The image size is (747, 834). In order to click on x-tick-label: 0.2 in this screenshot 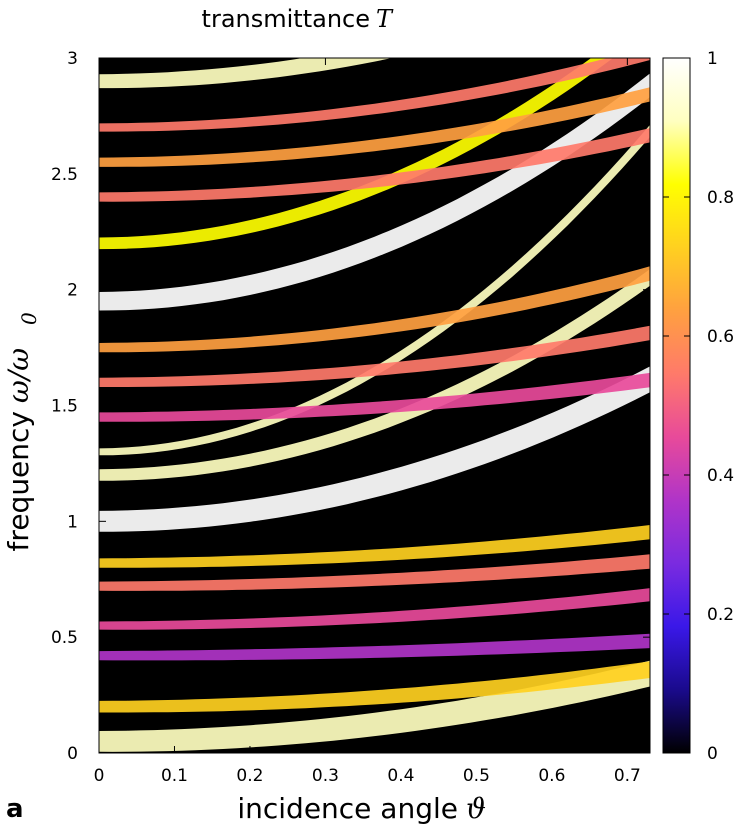, I will do `click(249, 776)`.